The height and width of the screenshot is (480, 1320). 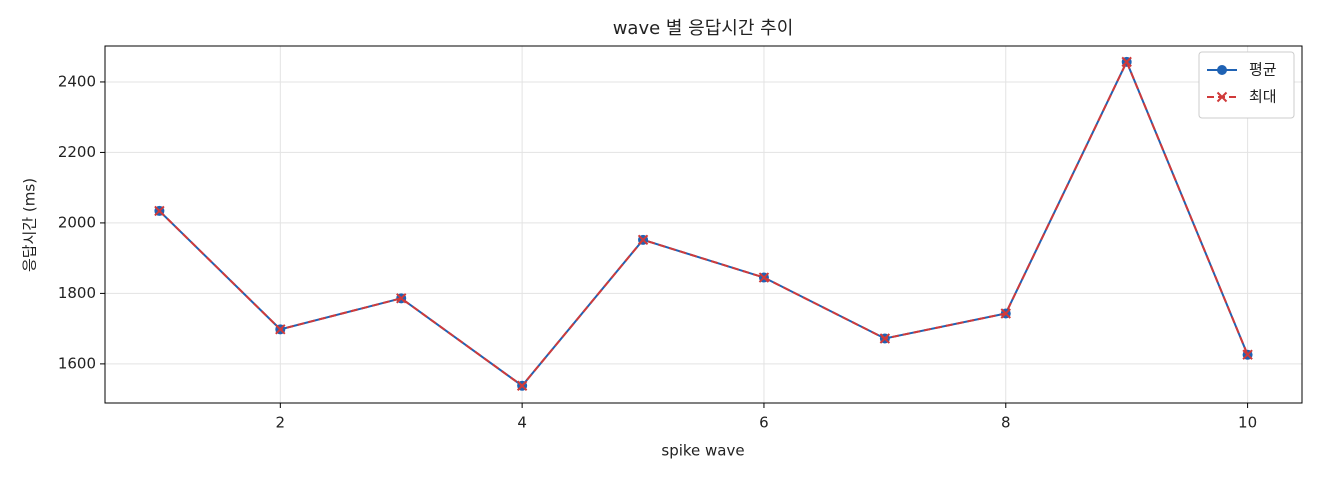 I want to click on y-tick-label: 2200, so click(x=77, y=152).